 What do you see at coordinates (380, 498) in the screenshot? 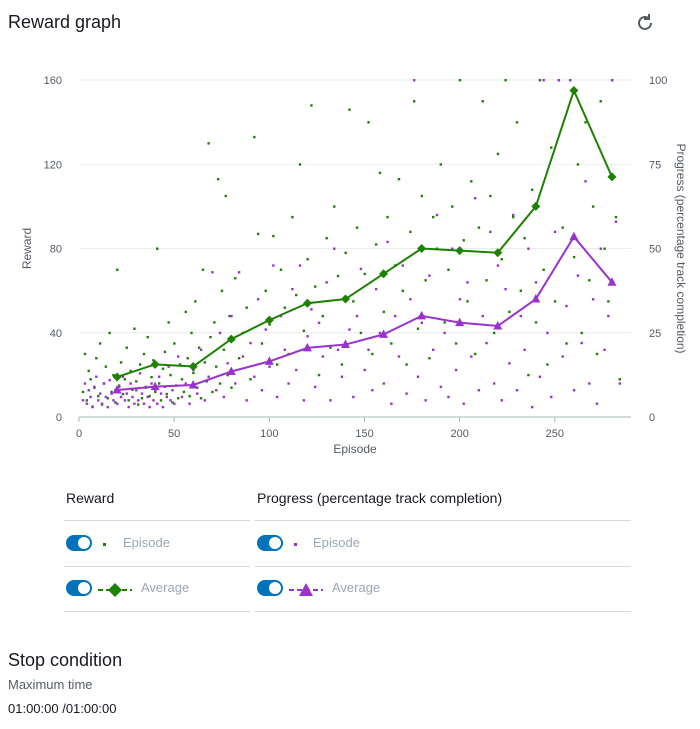
I see `legend-header-progress: Progress (percentage track completion)` at bounding box center [380, 498].